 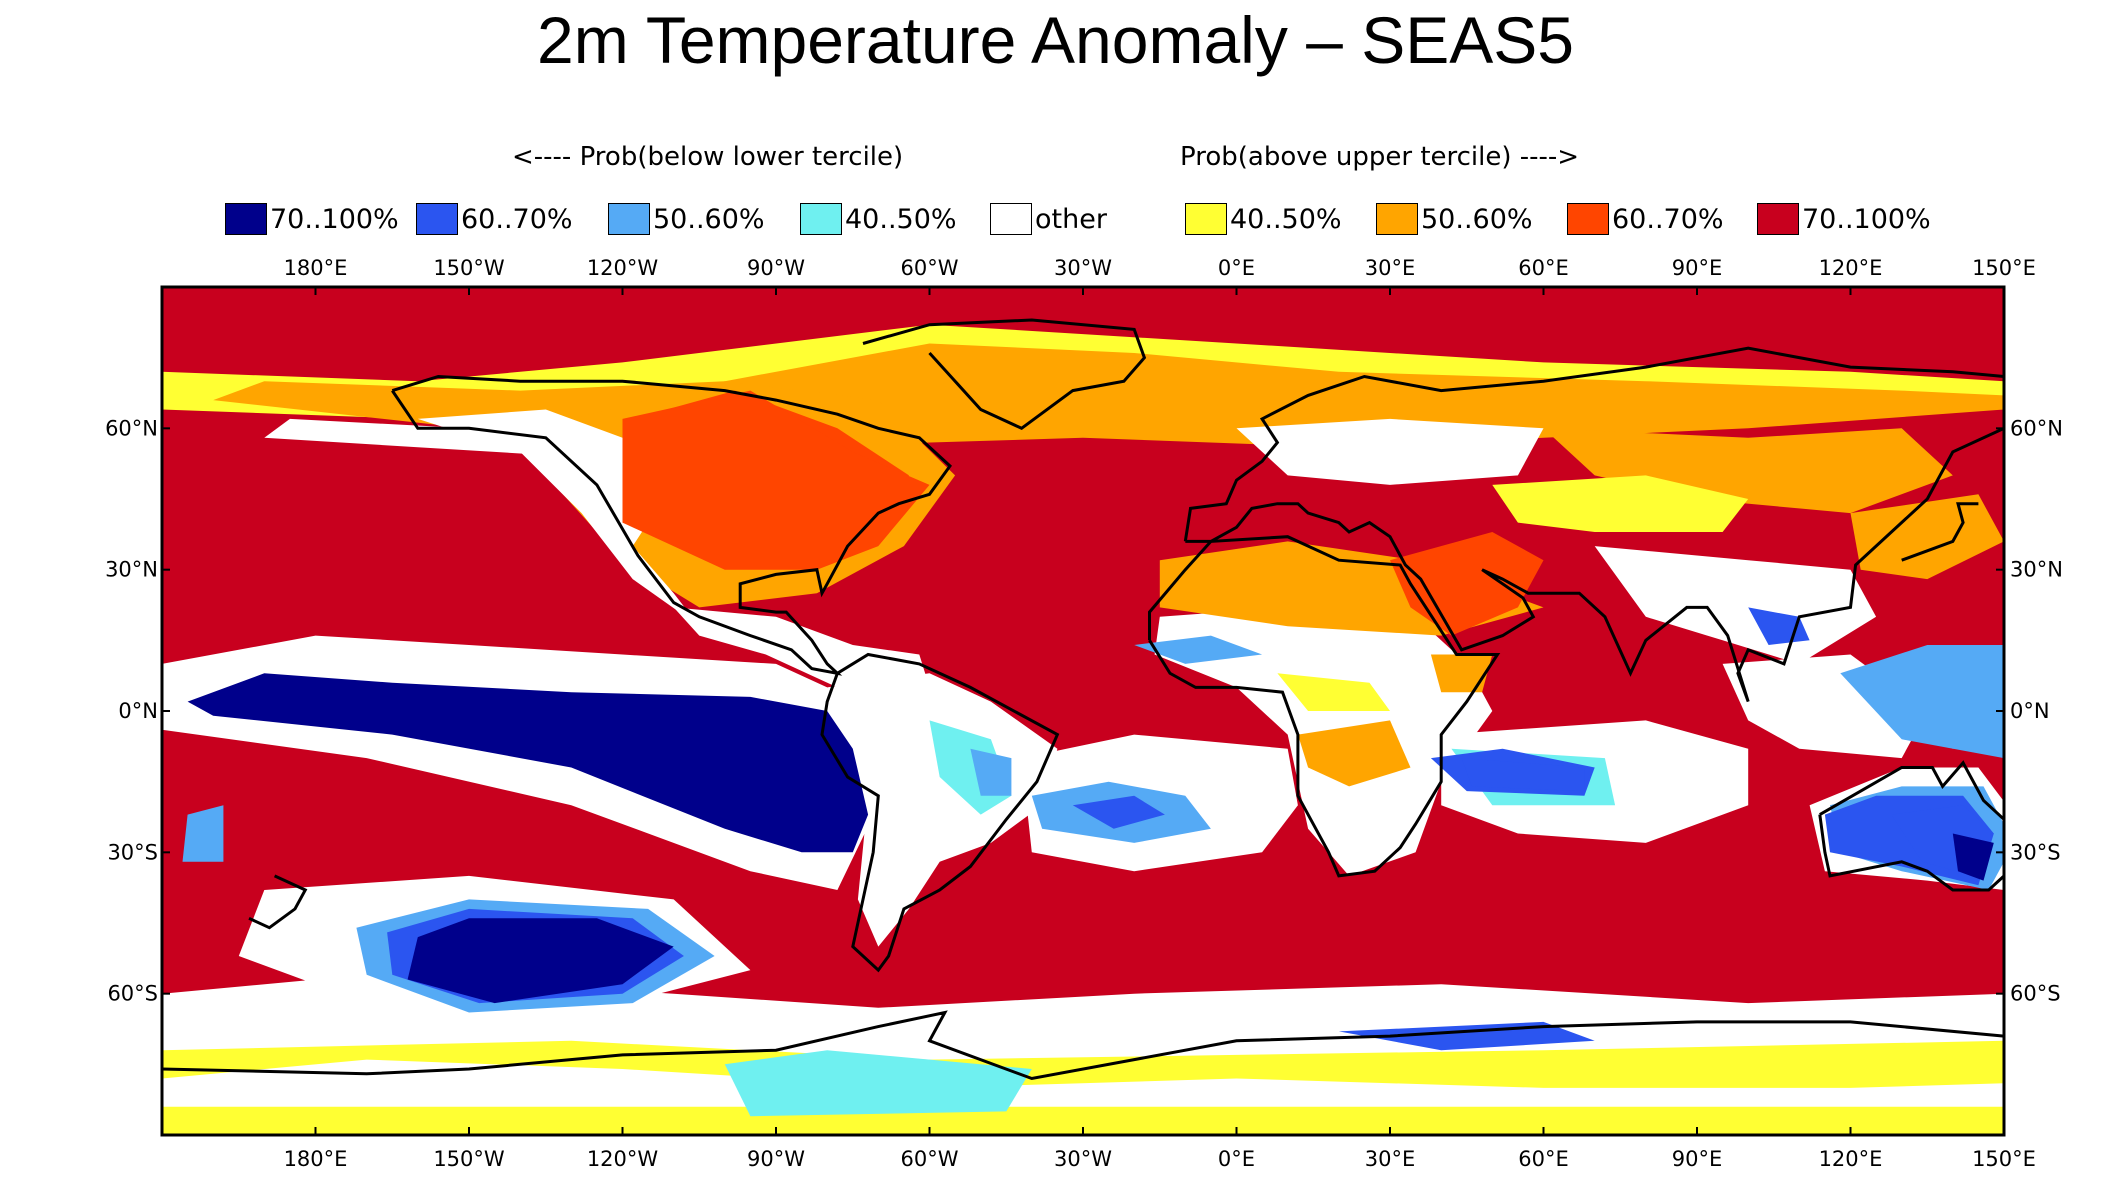 What do you see at coordinates (776, 1159) in the screenshot?
I see `lon-tick-label-bottom: 90°W` at bounding box center [776, 1159].